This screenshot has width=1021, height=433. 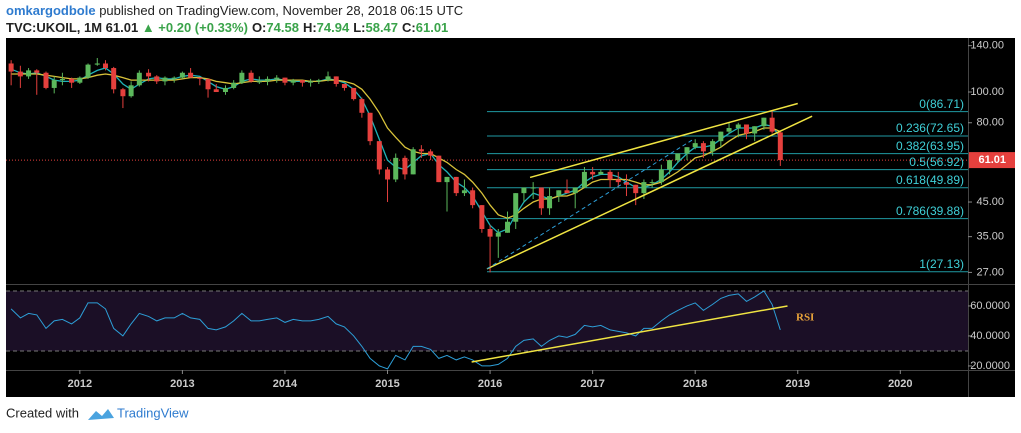 What do you see at coordinates (930, 146) in the screenshot?
I see `fib-label: 0.382(63.95)` at bounding box center [930, 146].